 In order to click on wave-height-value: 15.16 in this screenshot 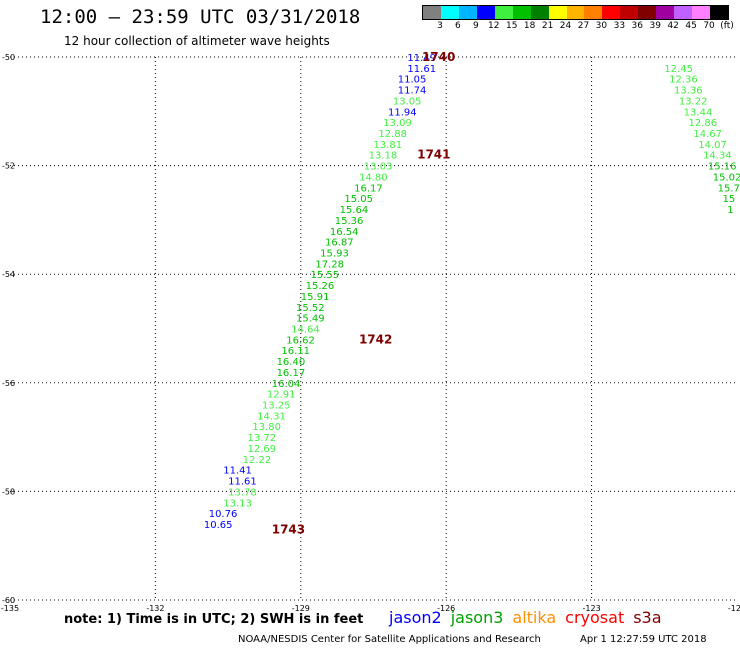, I will do `click(722, 167)`.